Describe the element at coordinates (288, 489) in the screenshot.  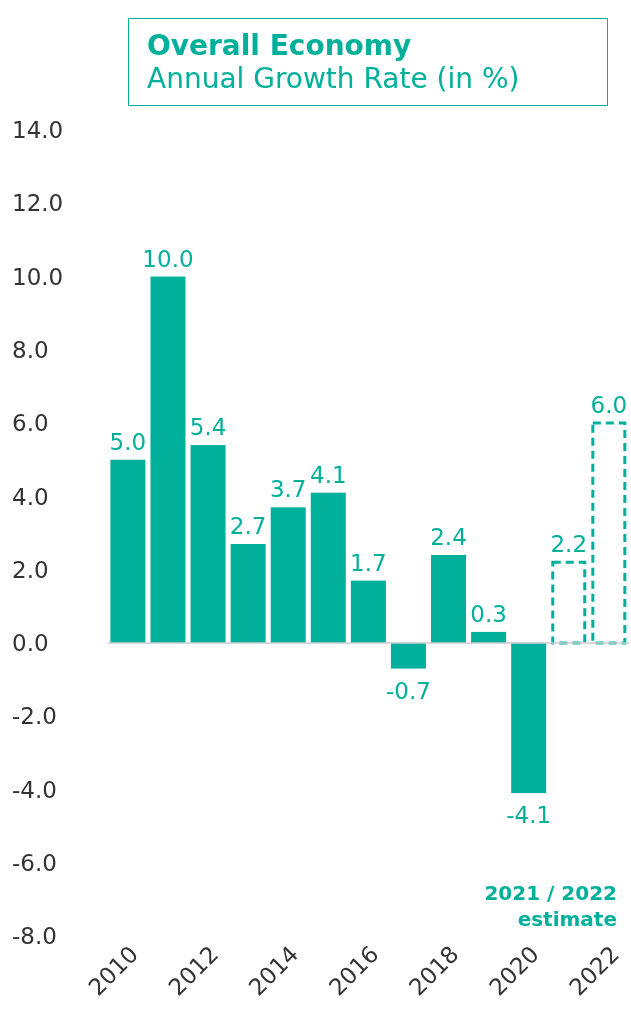
I see `data-label: 3.7` at that location.